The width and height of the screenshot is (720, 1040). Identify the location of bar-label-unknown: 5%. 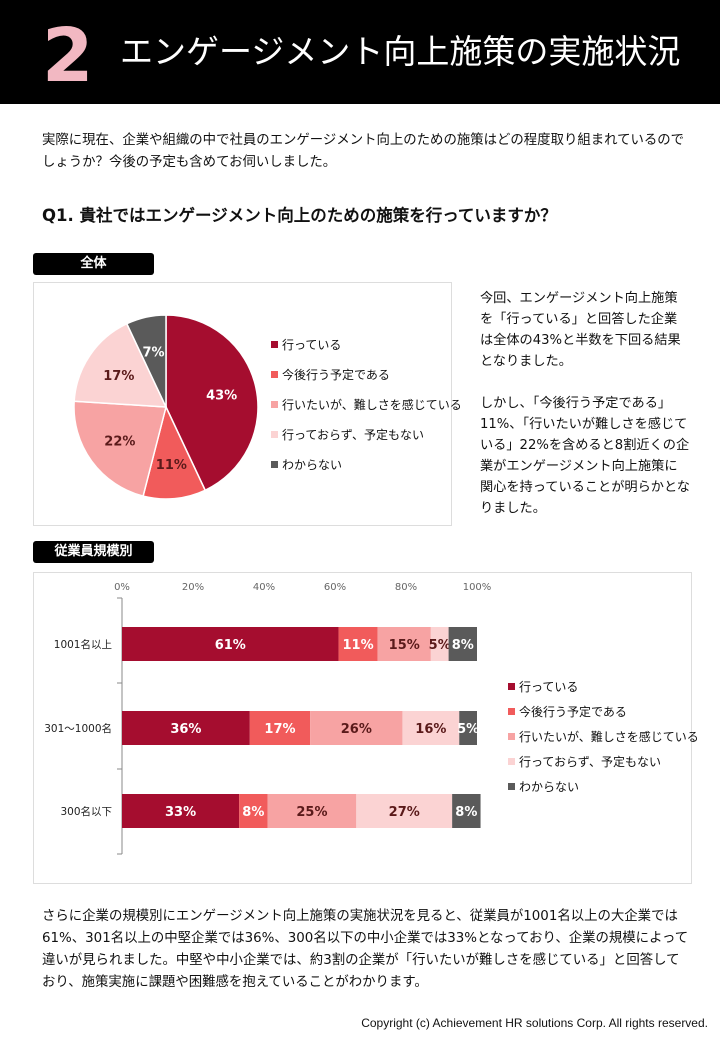
(468, 729).